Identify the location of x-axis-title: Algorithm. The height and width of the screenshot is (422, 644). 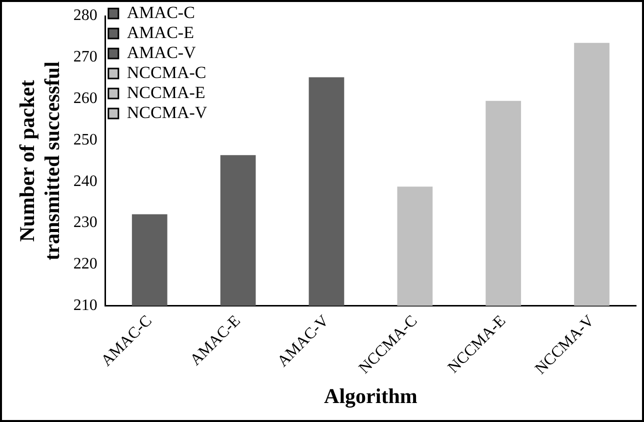
(371, 396).